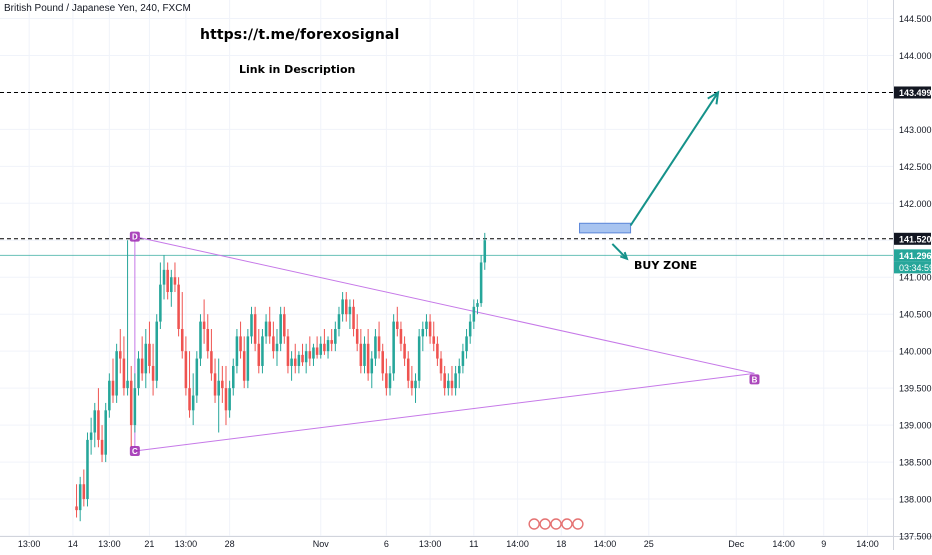 The height and width of the screenshot is (555, 932). What do you see at coordinates (823, 544) in the screenshot?
I see `x-tick-label: 9` at bounding box center [823, 544].